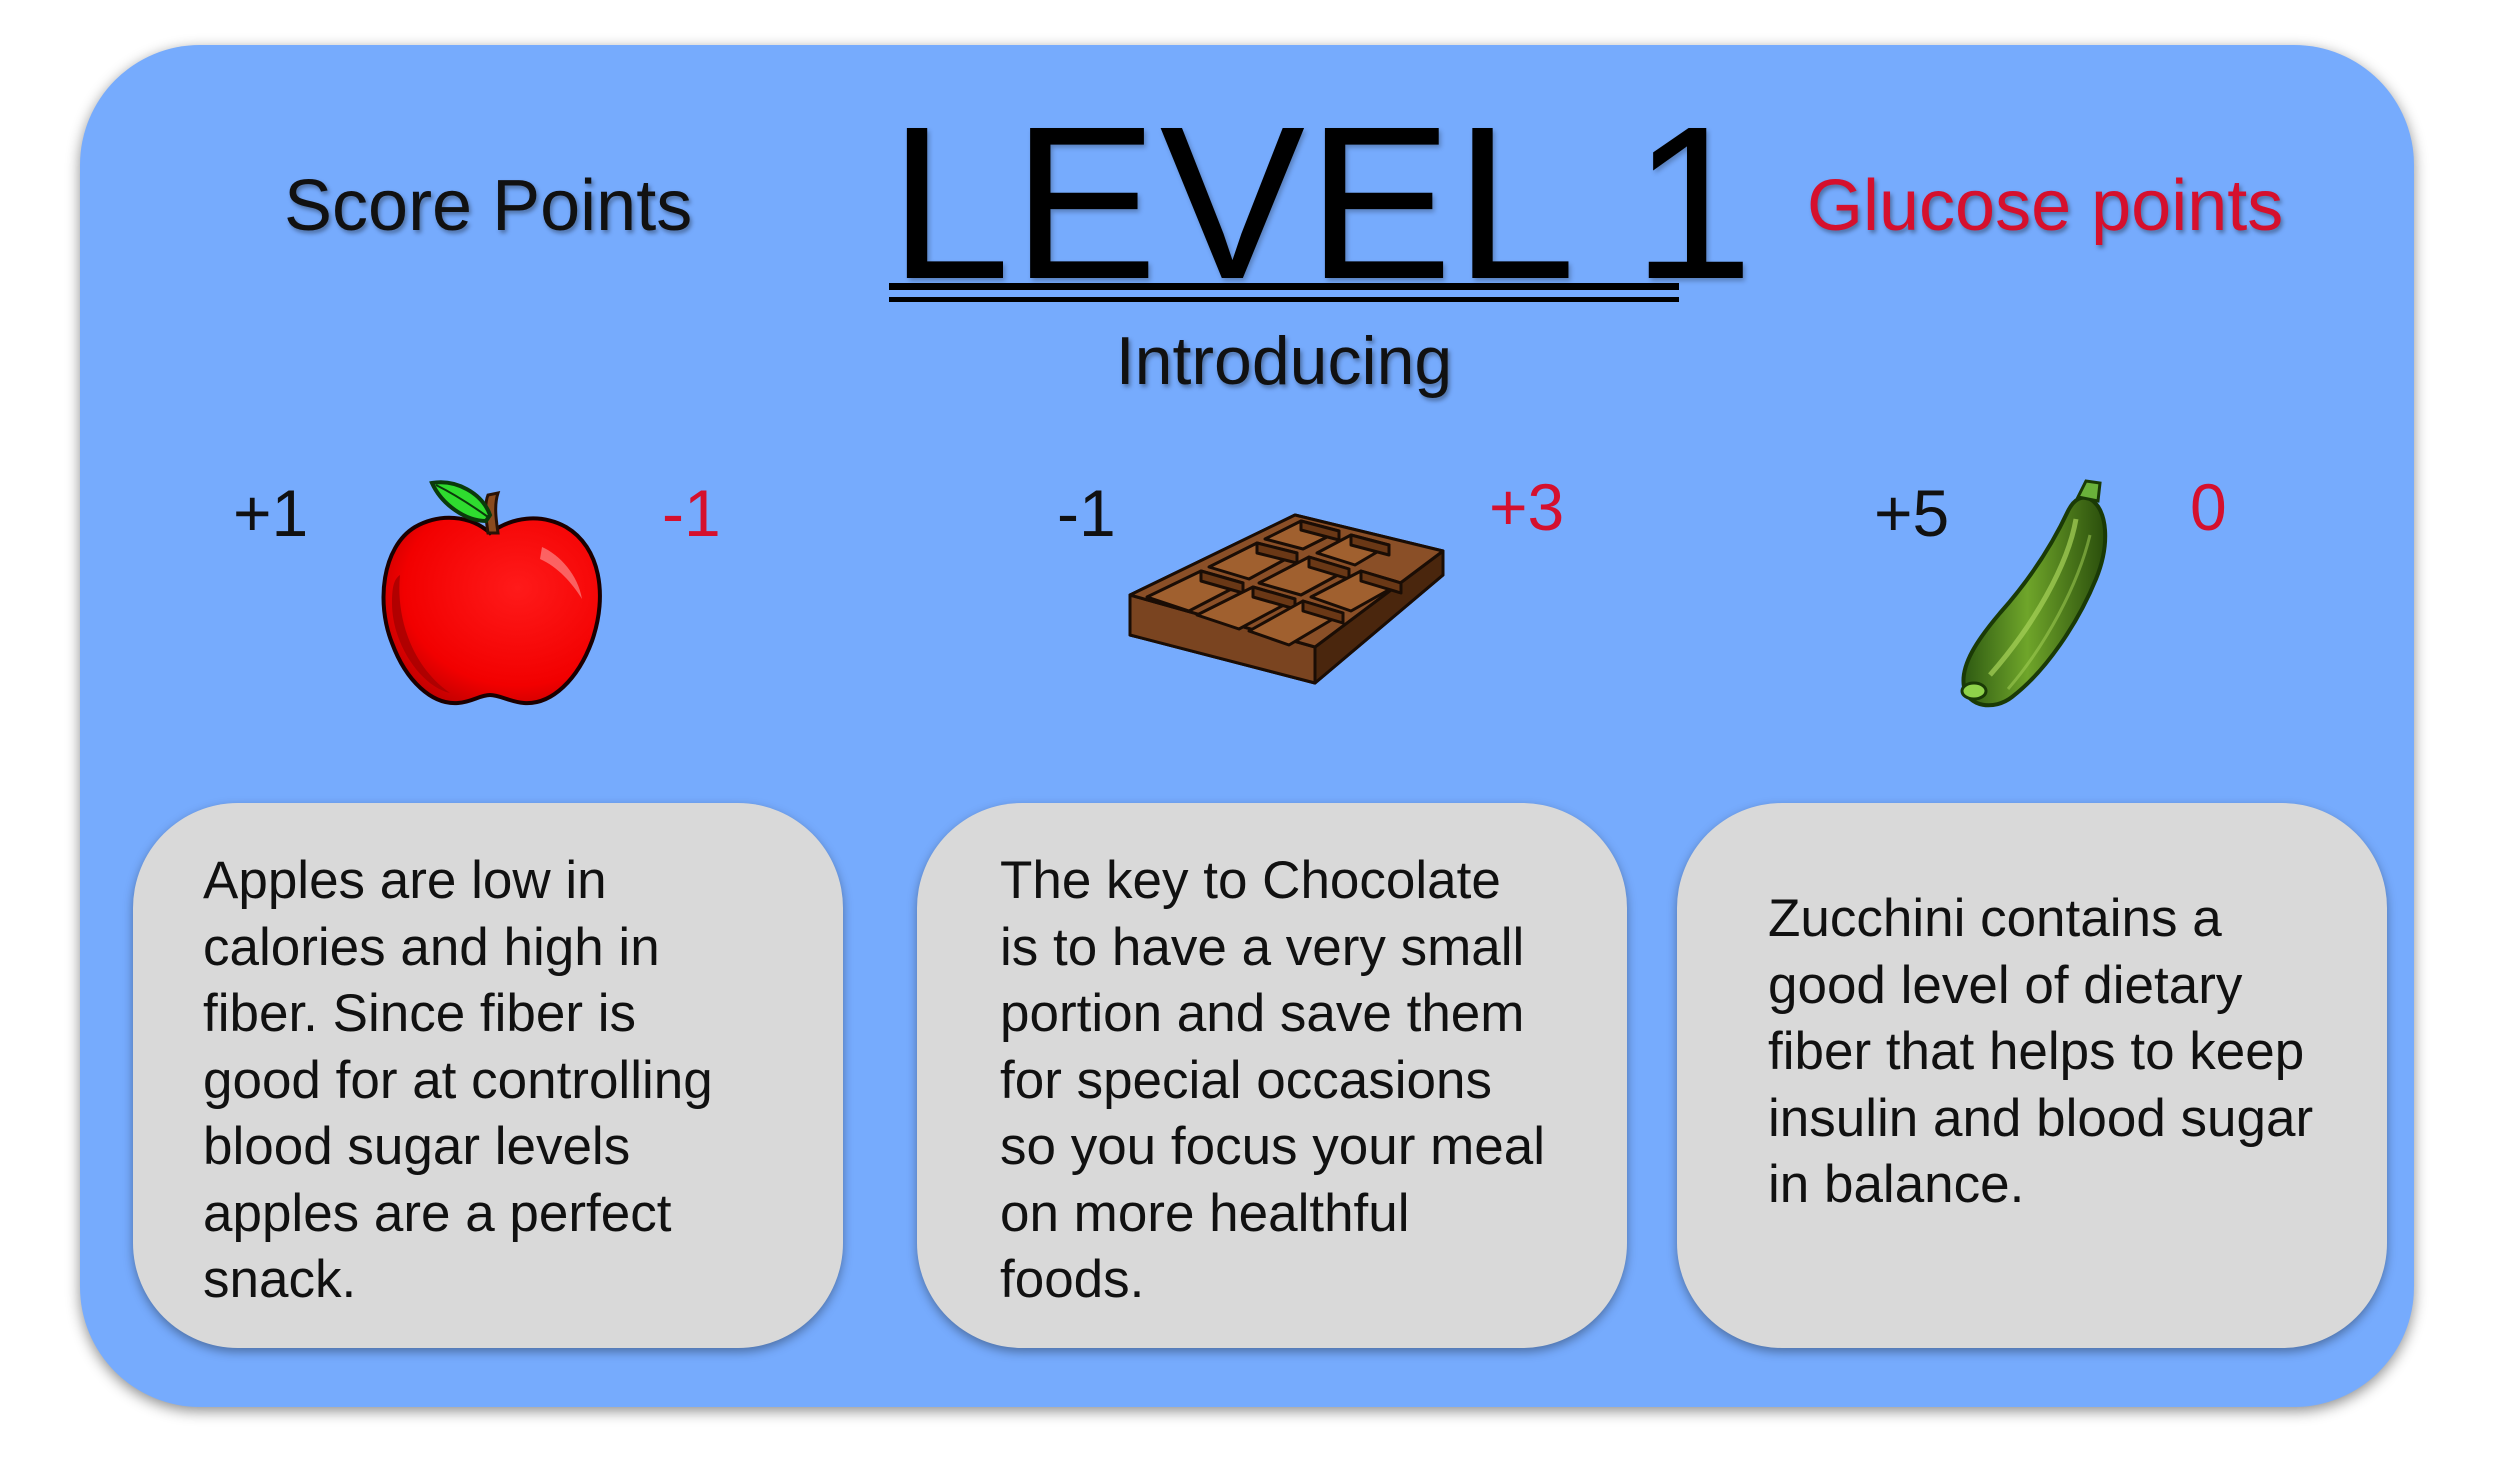 The height and width of the screenshot is (1475, 2494). I want to click on level-title: LEVEL 1, so click(1322, 203).